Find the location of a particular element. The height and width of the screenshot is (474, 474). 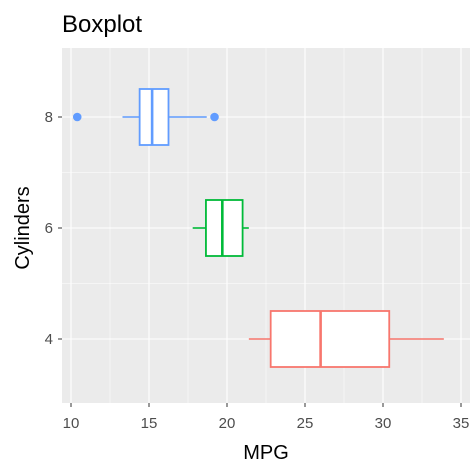

x-tick-label: 30 is located at coordinates (383, 423).